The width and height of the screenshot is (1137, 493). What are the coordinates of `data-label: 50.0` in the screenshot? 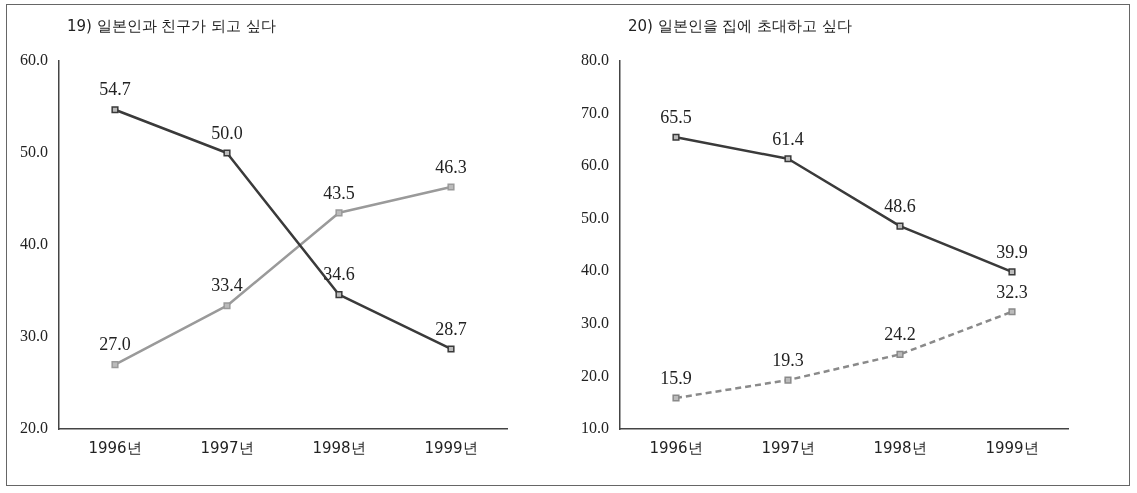 It's located at (227, 132).